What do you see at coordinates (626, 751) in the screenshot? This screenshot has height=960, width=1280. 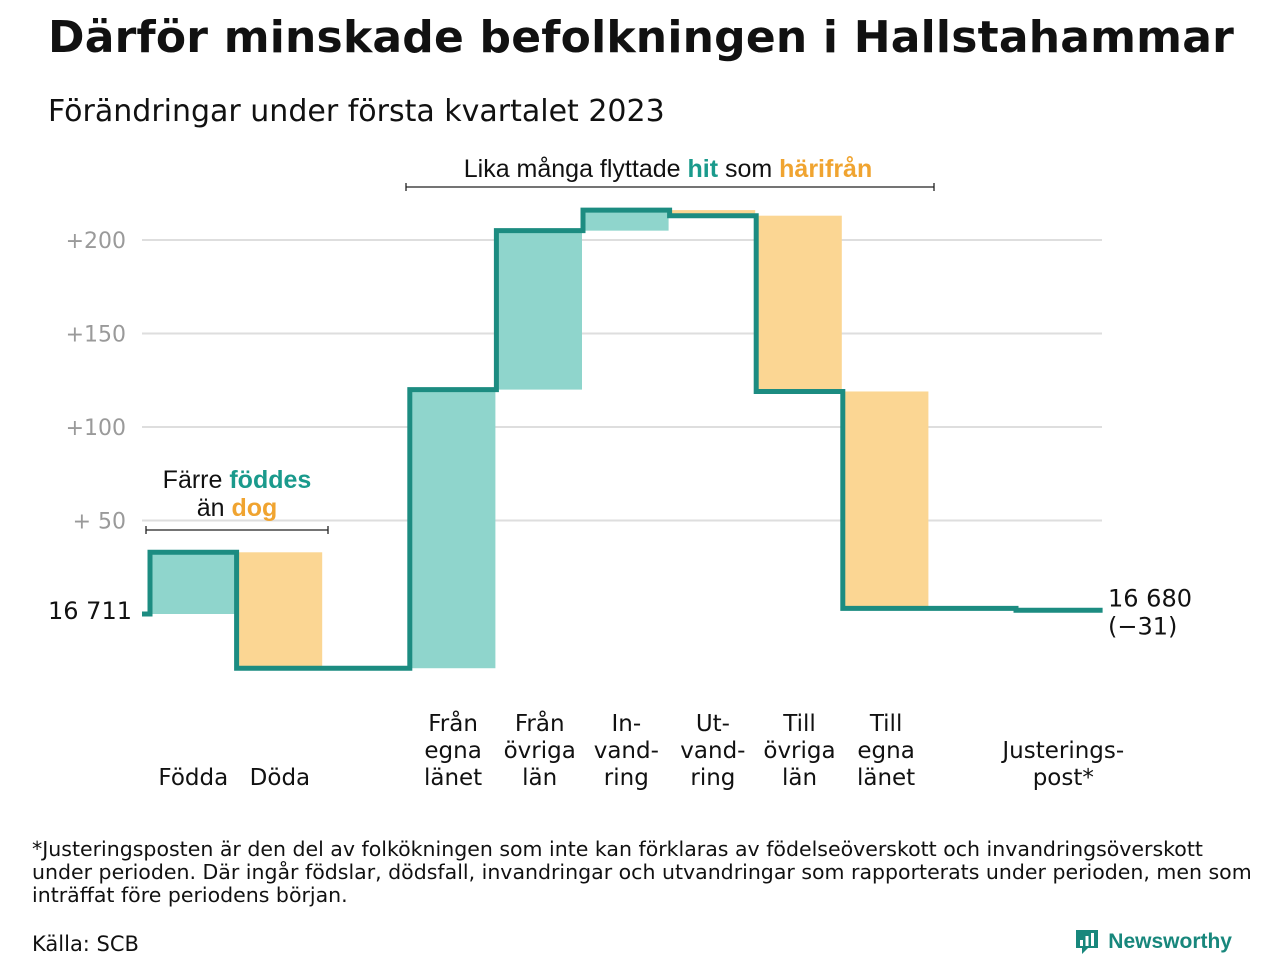 I see `category-label: In-vand-ring` at bounding box center [626, 751].